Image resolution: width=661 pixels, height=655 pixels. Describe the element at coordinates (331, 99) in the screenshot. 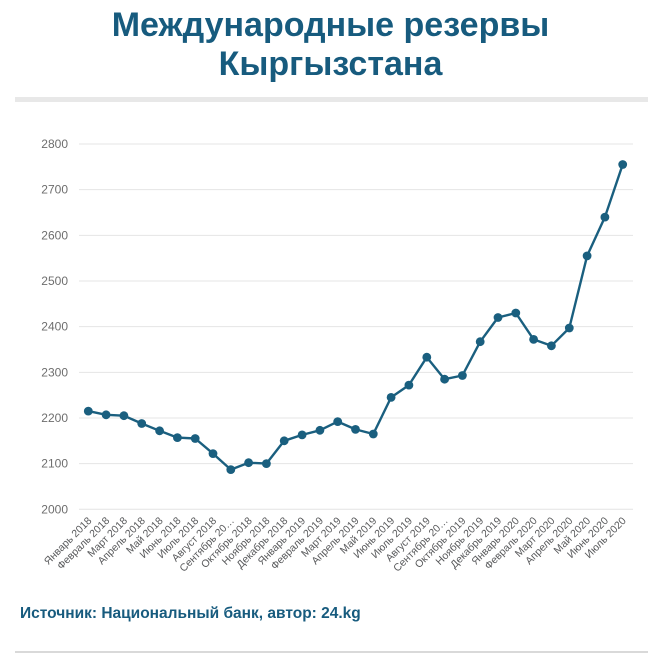

I see `title-divider` at that location.